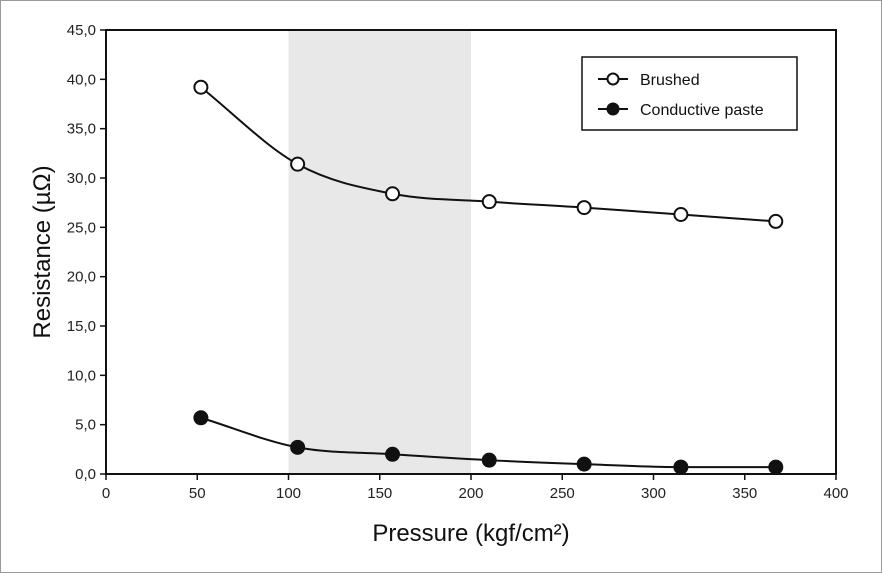  What do you see at coordinates (81, 129) in the screenshot?
I see `y-tick-label: 35,0` at bounding box center [81, 129].